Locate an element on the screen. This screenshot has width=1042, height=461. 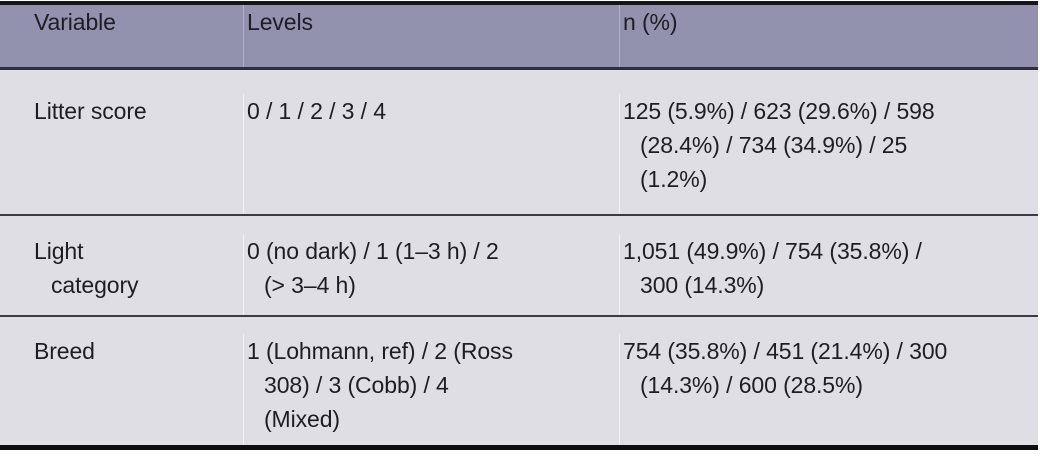
cell-text: 0 (no dark) / 1 (1–3 h) / 2 (> 3–4 h) is located at coordinates (373, 268).